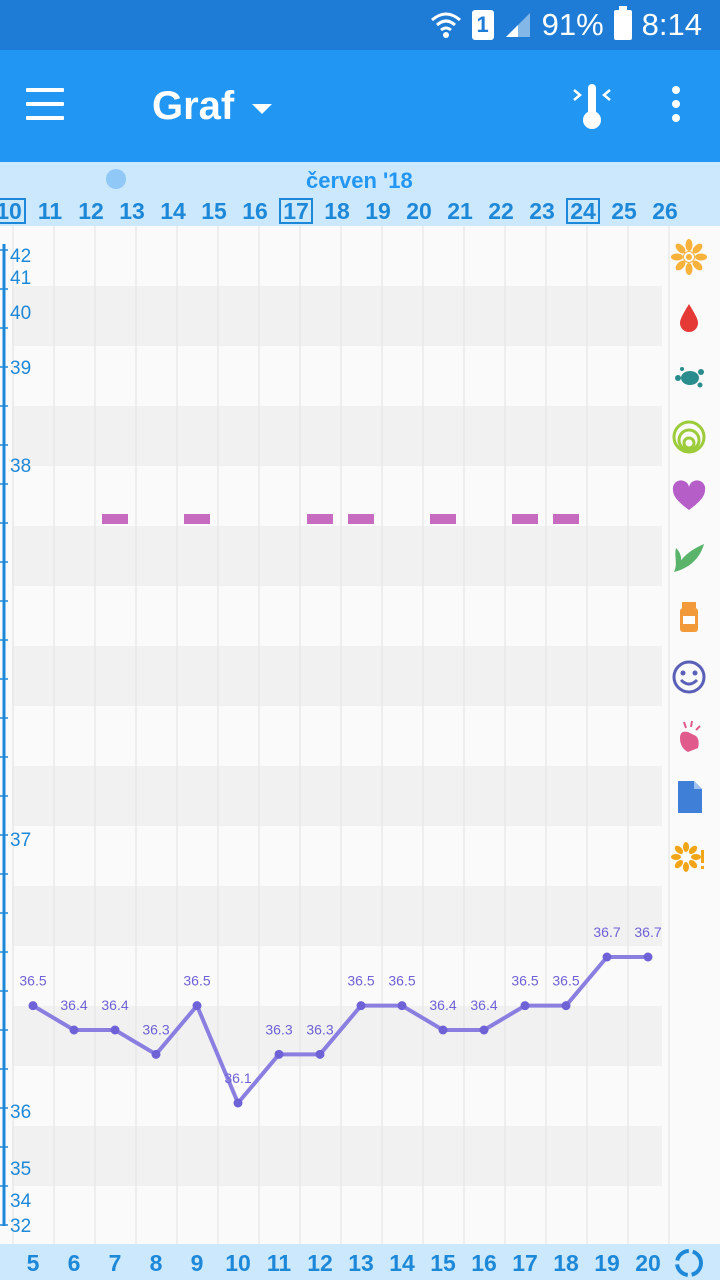  What do you see at coordinates (607, 1263) in the screenshot?
I see `cycle-day-label: 19` at bounding box center [607, 1263].